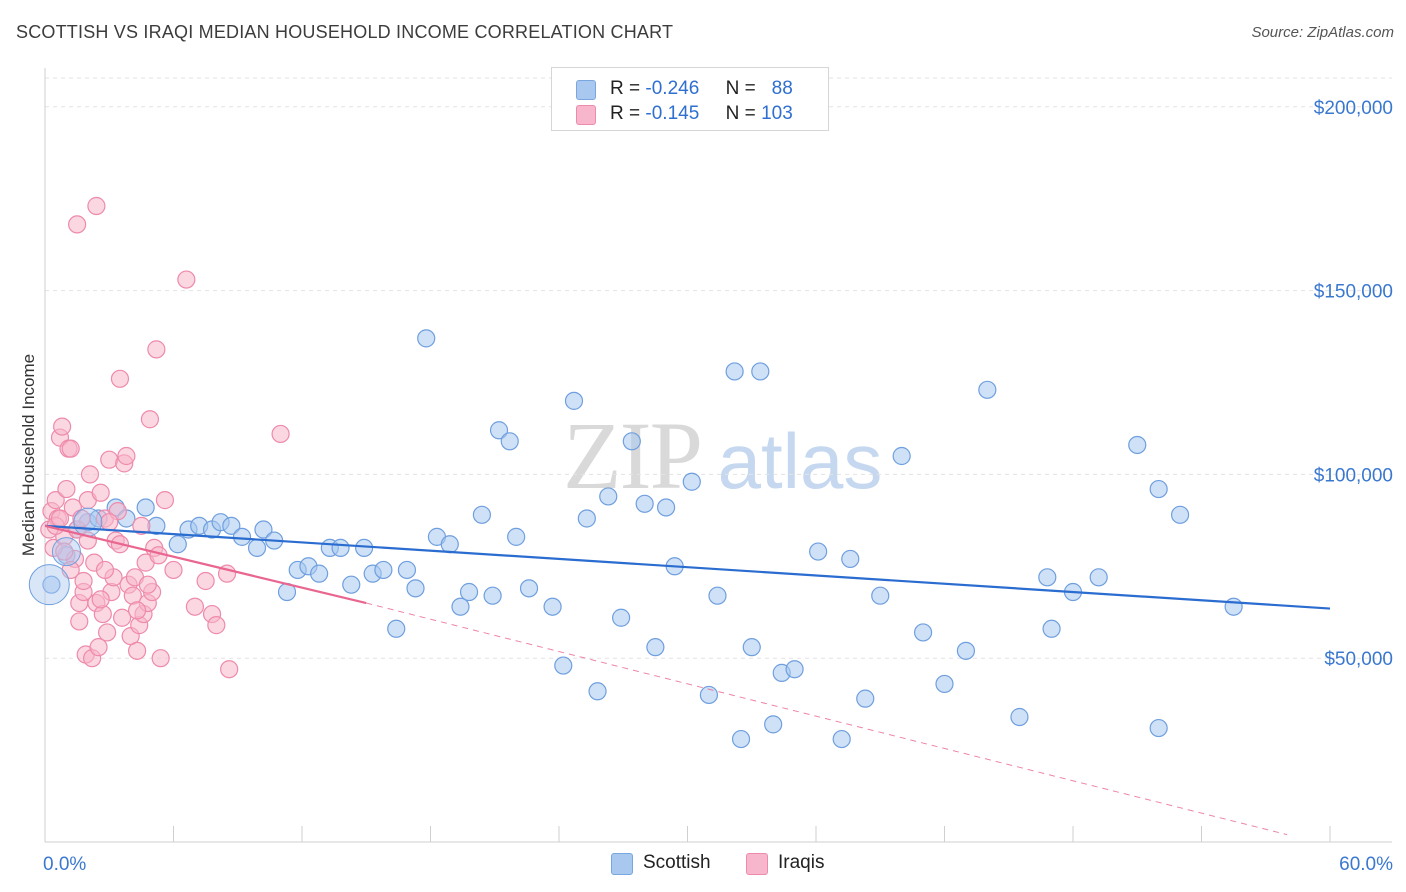  What do you see at coordinates (1366, 864) in the screenshot?
I see `x-tick-label-max: 60.0%` at bounding box center [1366, 864].